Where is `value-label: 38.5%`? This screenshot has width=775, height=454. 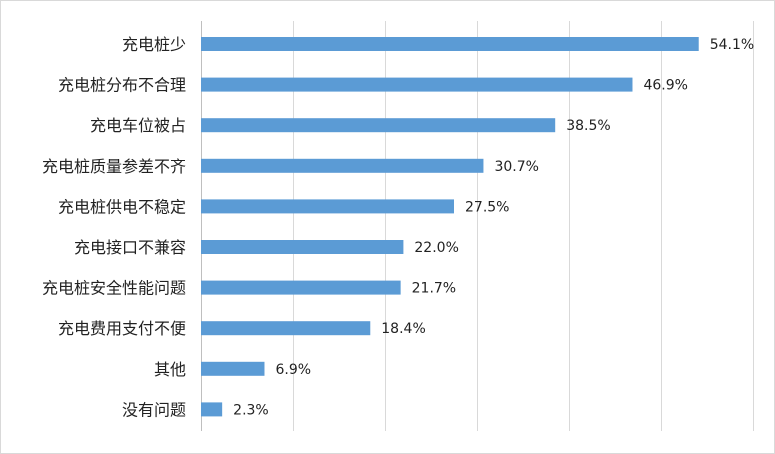
value-label: 38.5% is located at coordinates (588, 126).